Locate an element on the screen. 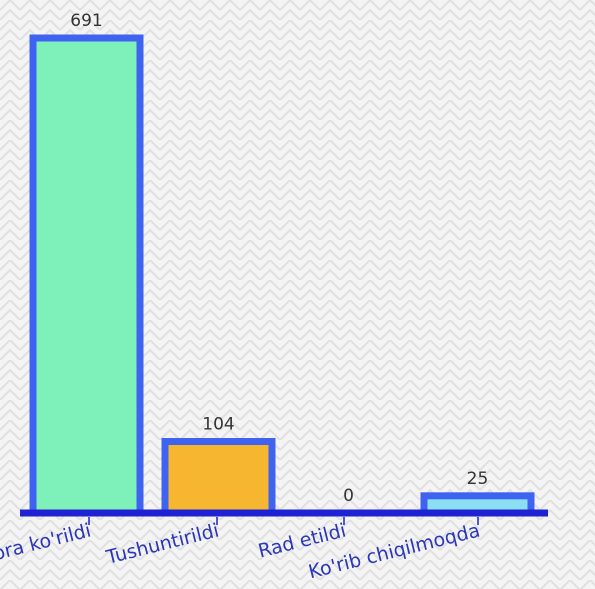  ticks-layer is located at coordinates (283, 521).